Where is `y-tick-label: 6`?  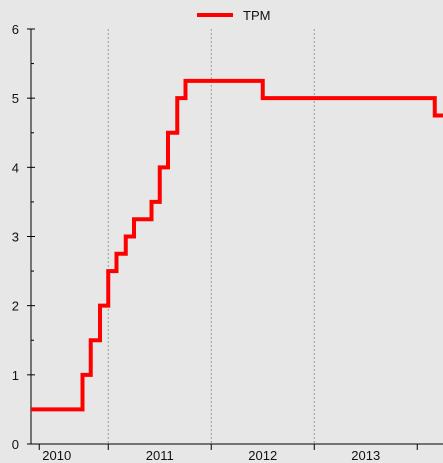 y-tick-label: 6 is located at coordinates (15, 29).